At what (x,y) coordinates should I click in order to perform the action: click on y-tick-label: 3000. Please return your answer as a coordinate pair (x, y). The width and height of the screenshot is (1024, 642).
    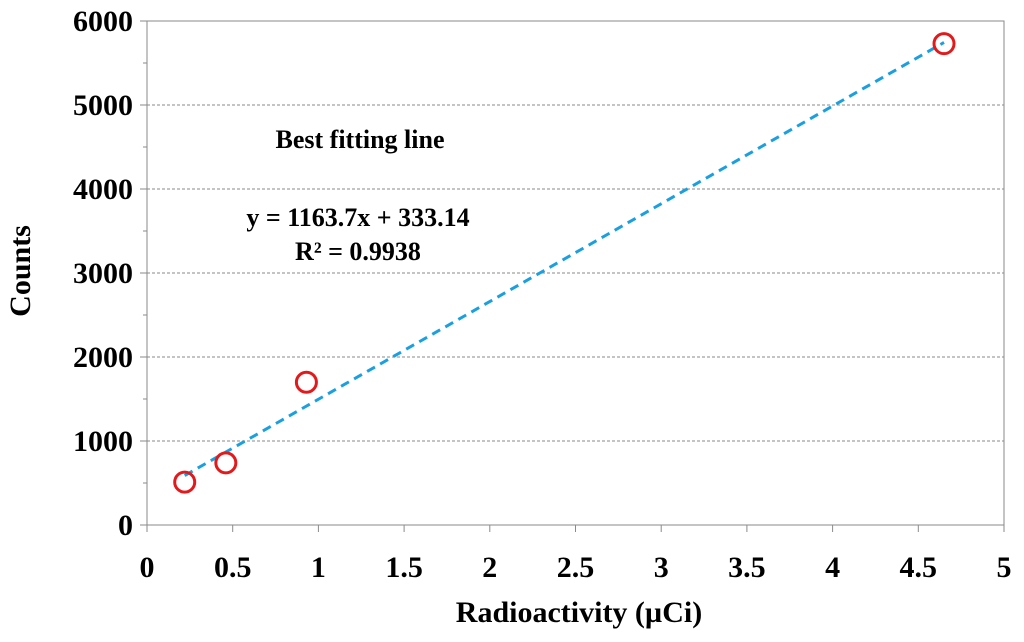
    Looking at the image, I should click on (103, 273).